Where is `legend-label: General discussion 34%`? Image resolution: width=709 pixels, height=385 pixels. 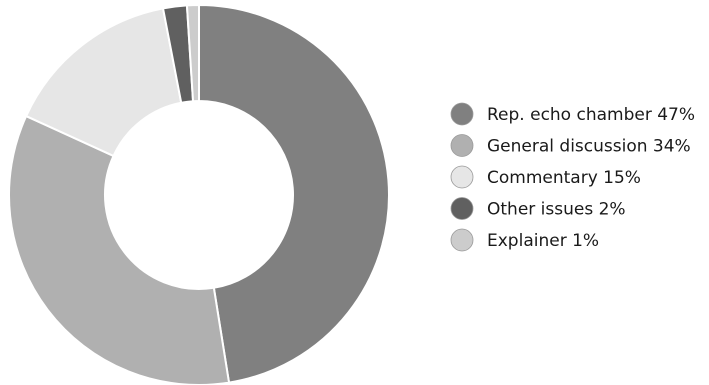
legend-label: General discussion 34% is located at coordinates (589, 147).